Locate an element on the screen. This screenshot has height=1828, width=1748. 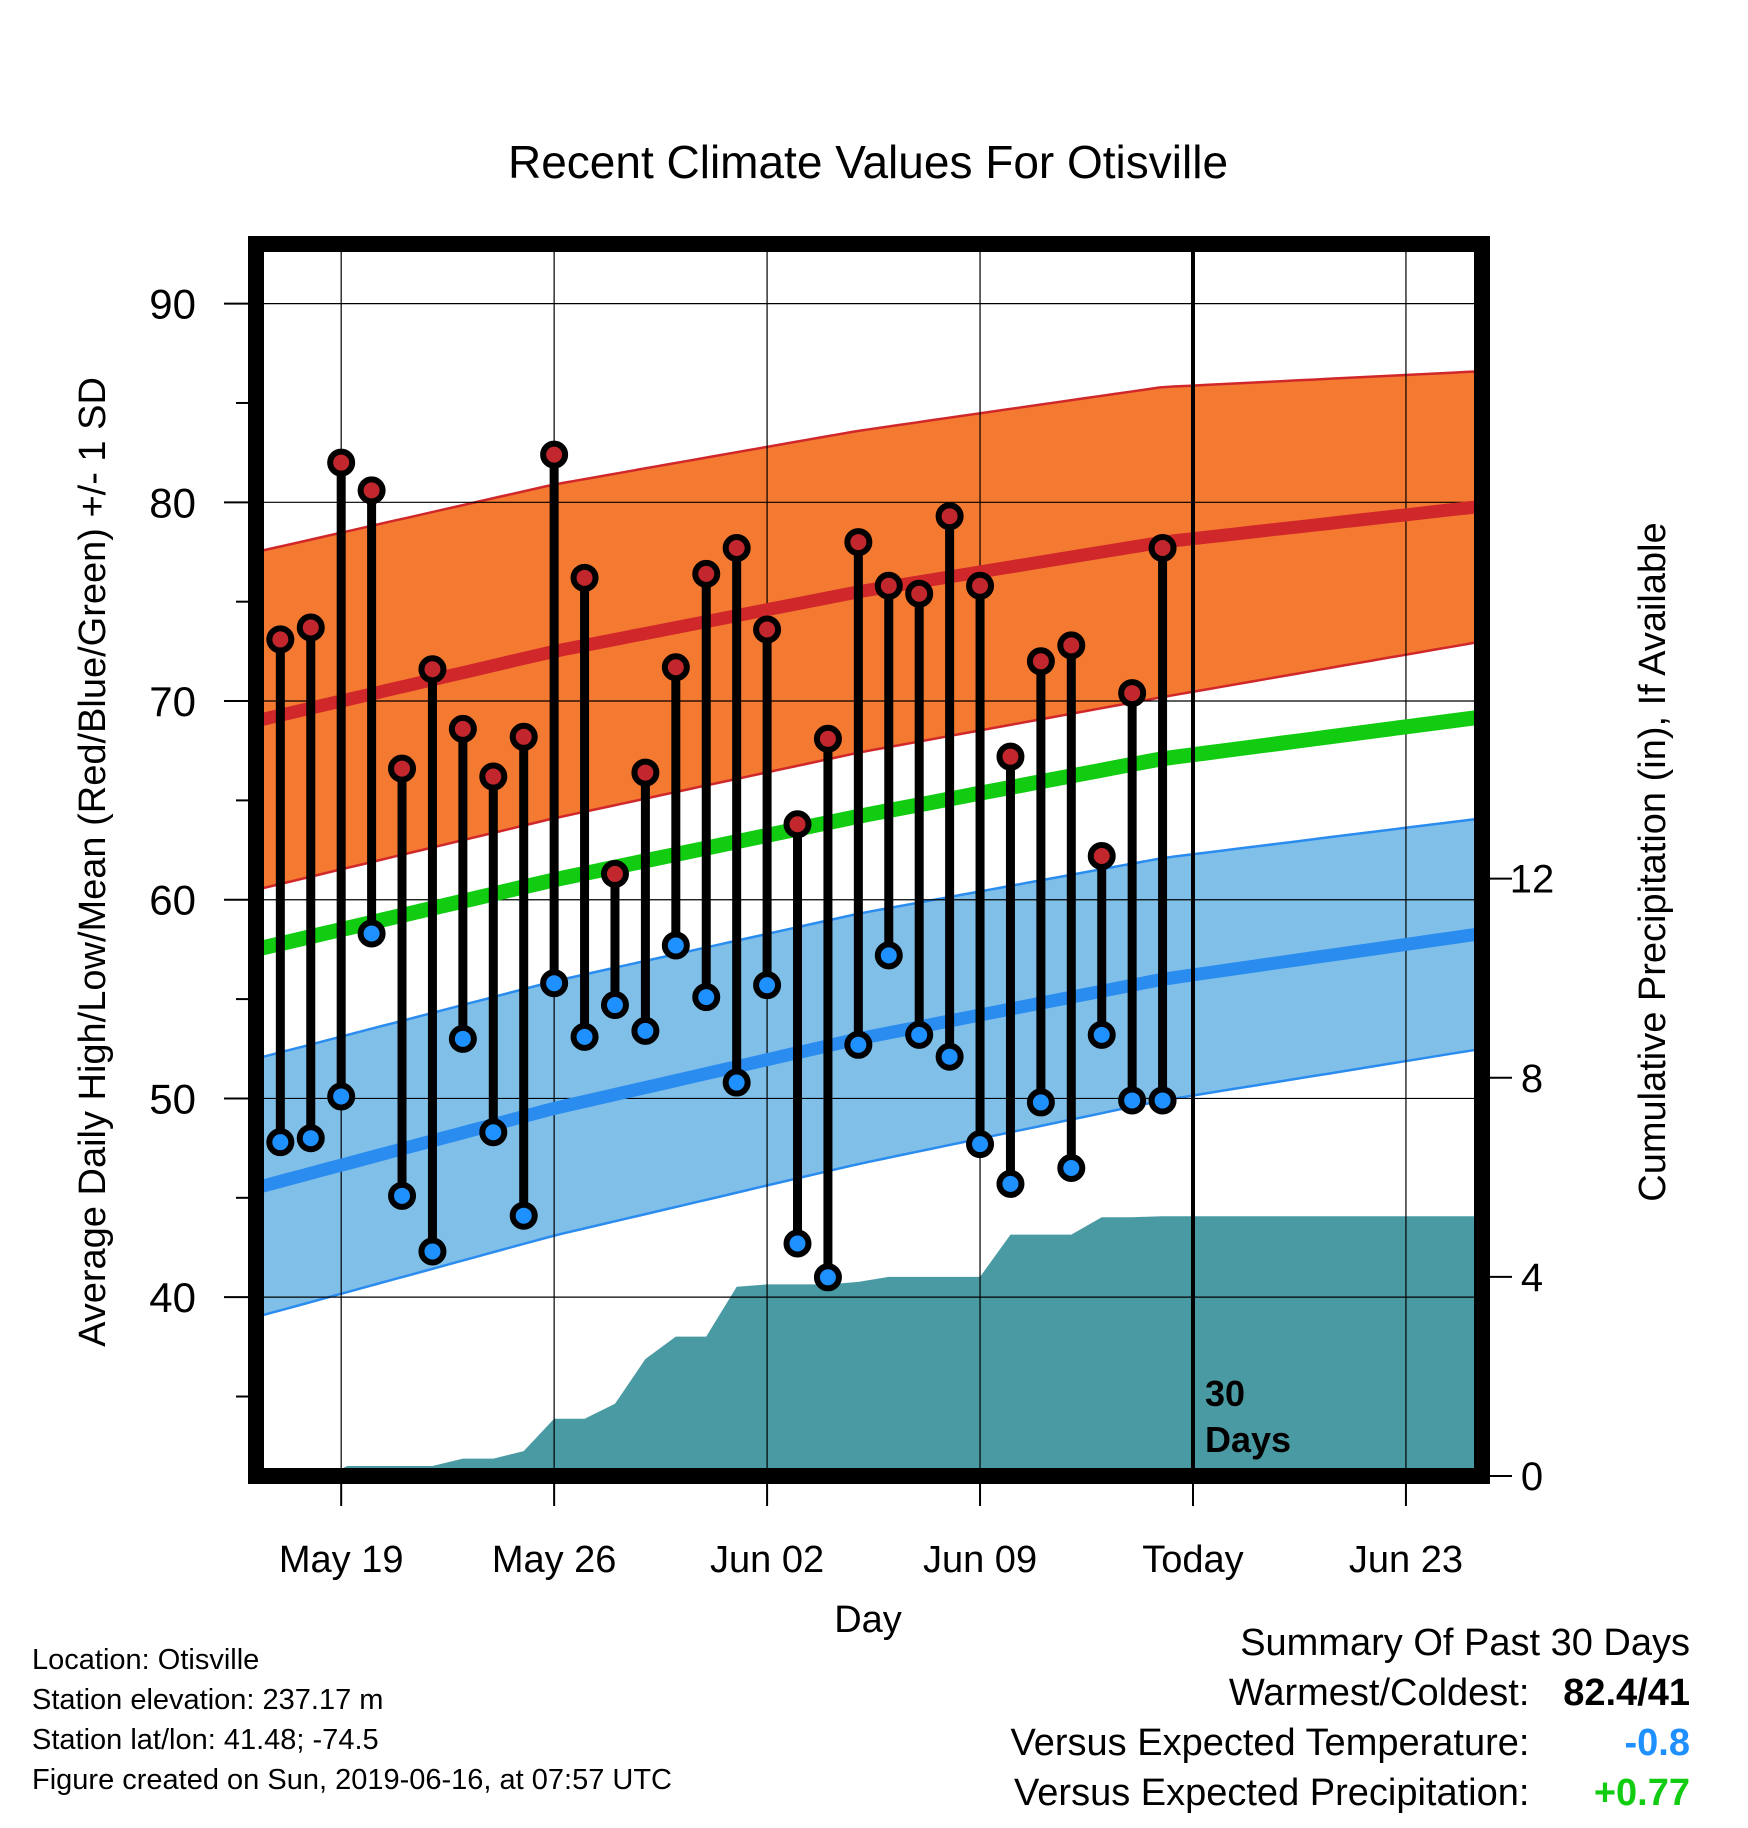
summary-heading: Summary Of Past 30 Days is located at coordinates (1465, 1643).